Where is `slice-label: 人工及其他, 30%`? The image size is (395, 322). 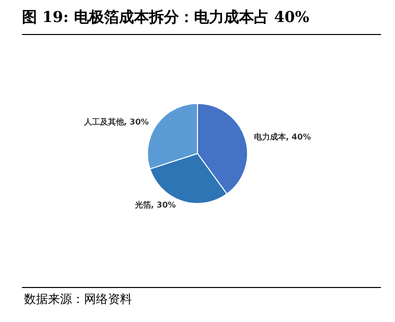
slice-label: 人工及其他, 30% is located at coordinates (115, 121).